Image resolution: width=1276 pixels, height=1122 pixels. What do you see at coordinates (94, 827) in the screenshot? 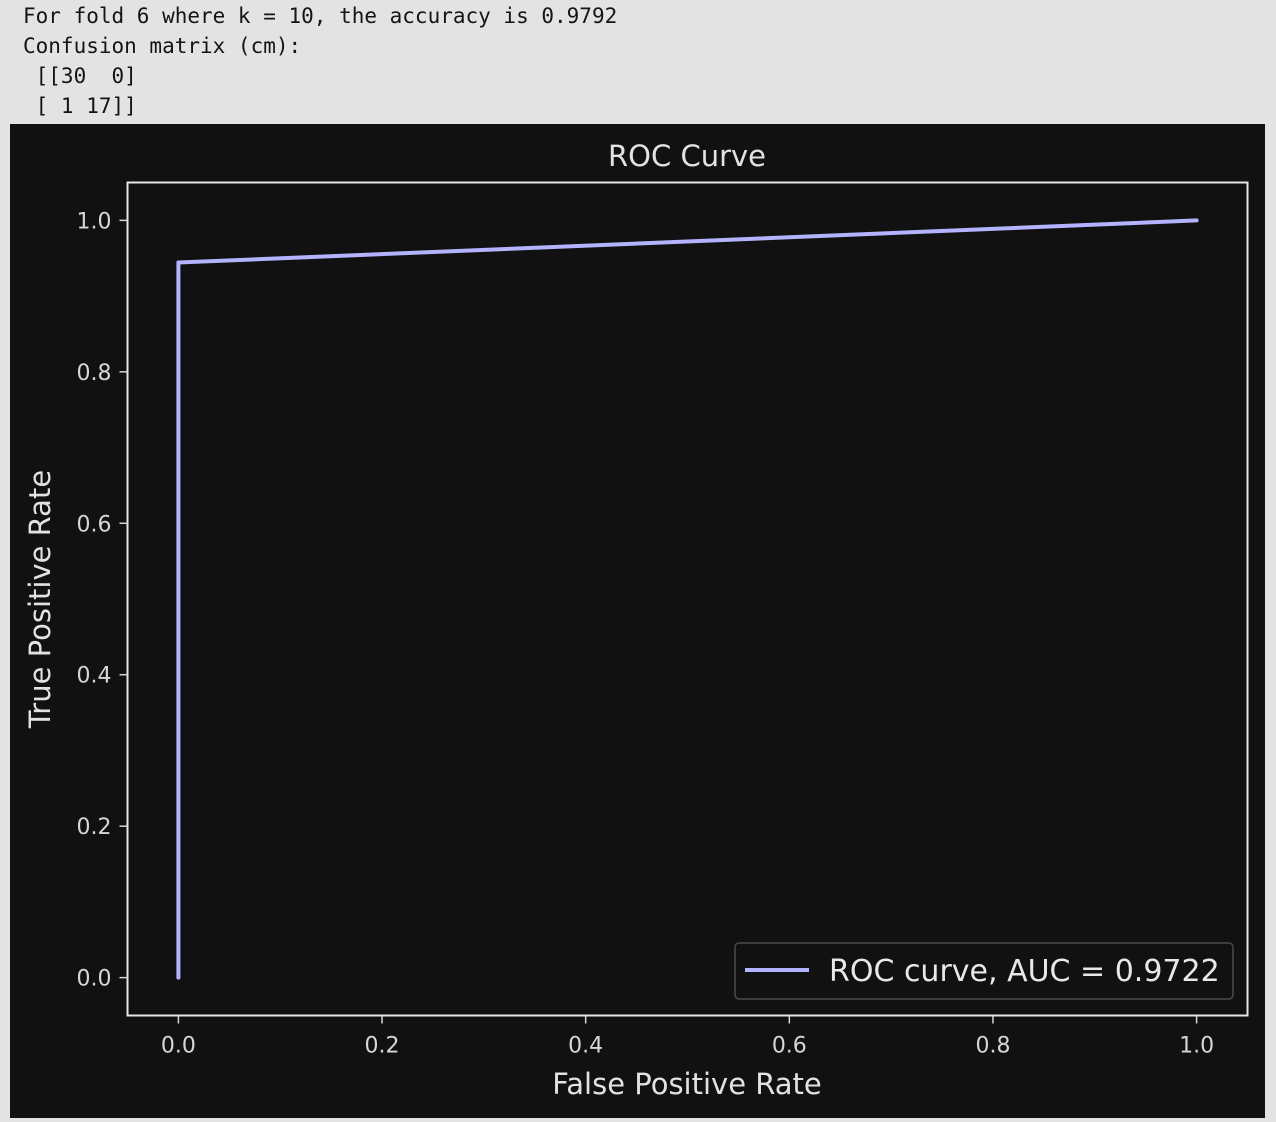
I see `y-tick-label: 0.2` at bounding box center [94, 827].